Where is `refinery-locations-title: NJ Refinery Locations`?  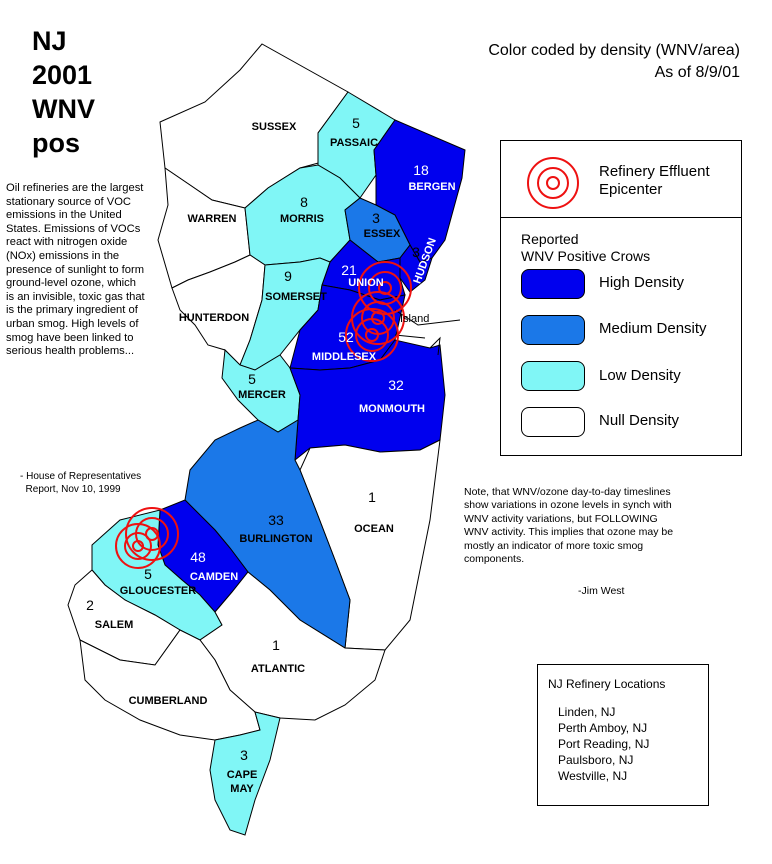 refinery-locations-title: NJ Refinery Locations is located at coordinates (607, 684).